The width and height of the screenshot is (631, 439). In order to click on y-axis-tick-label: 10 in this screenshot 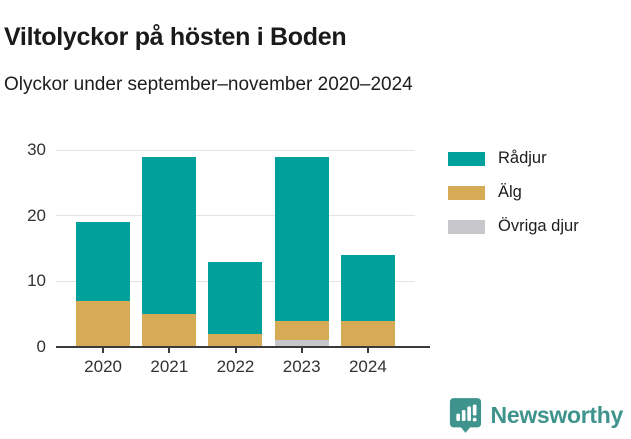, I will do `click(36, 281)`.